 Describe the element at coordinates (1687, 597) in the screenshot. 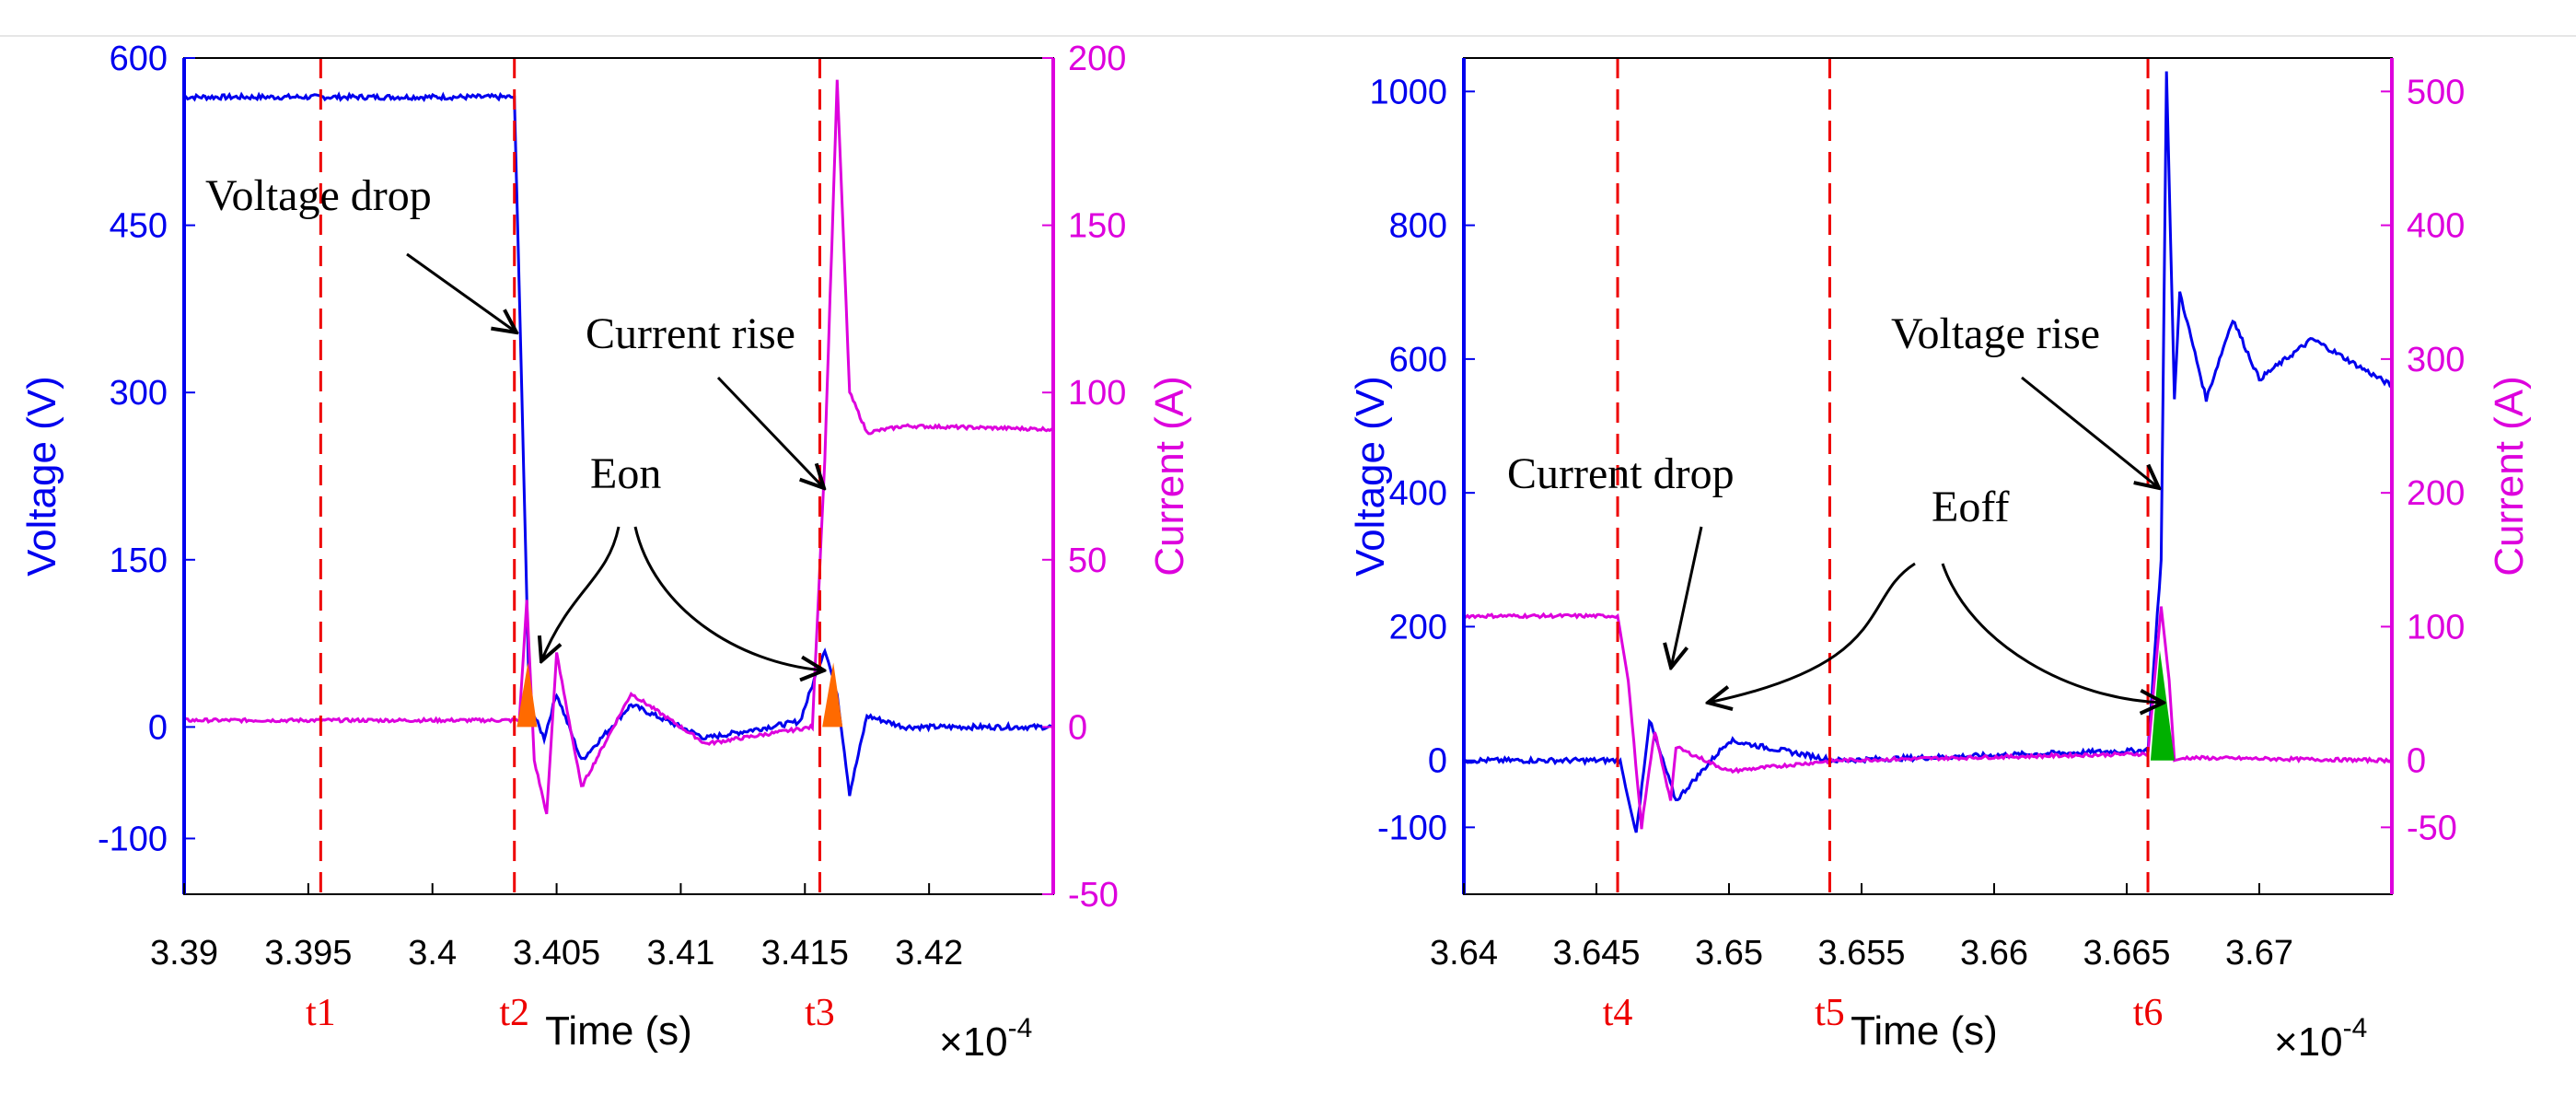

I see `arrow-current-drop` at that location.